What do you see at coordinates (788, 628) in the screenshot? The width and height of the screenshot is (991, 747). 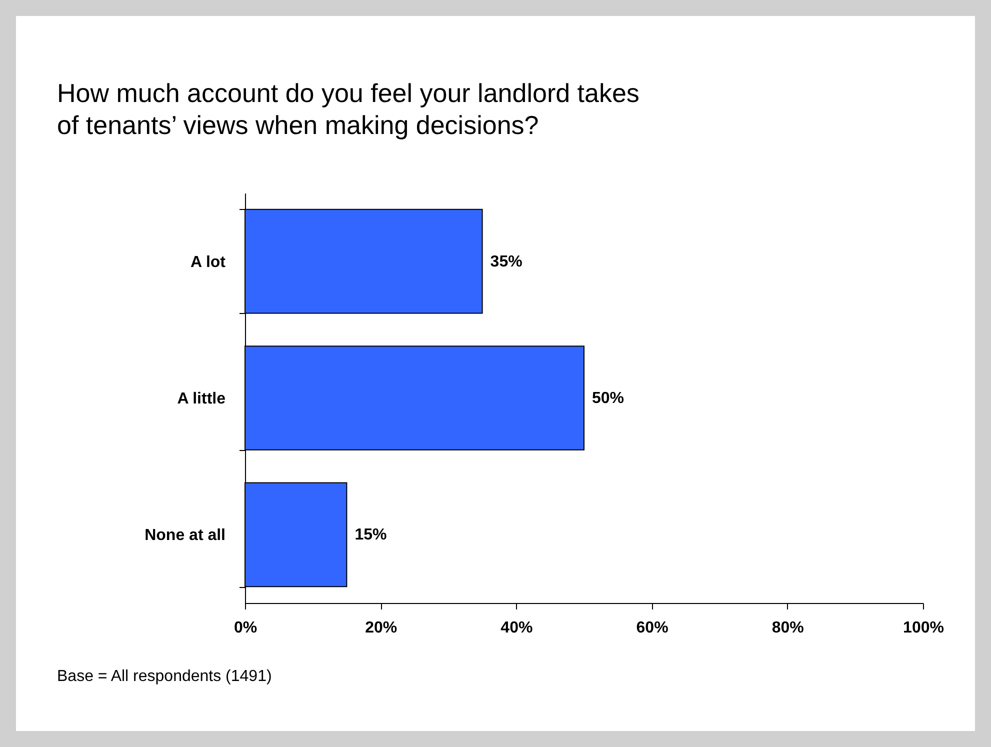 I see `x-tick-label: 80%` at bounding box center [788, 628].